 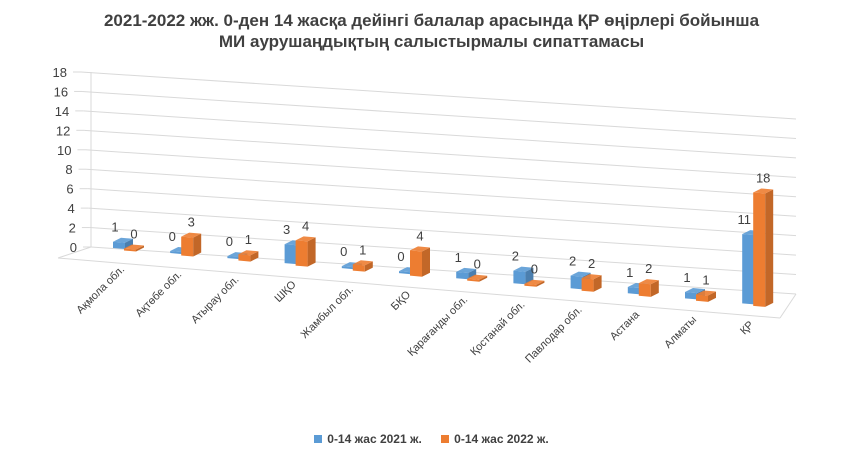 What do you see at coordinates (100, 290) in the screenshot?
I see `category-label: Ақмола обл.` at bounding box center [100, 290].